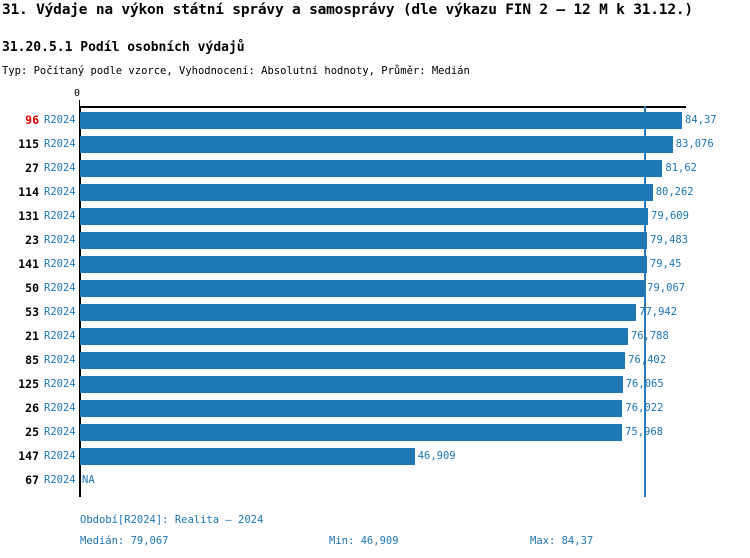 The height and width of the screenshot is (558, 750). Describe the element at coordinates (364, 541) in the screenshot. I see `stat-min-label: Min: 46,909` at that location.